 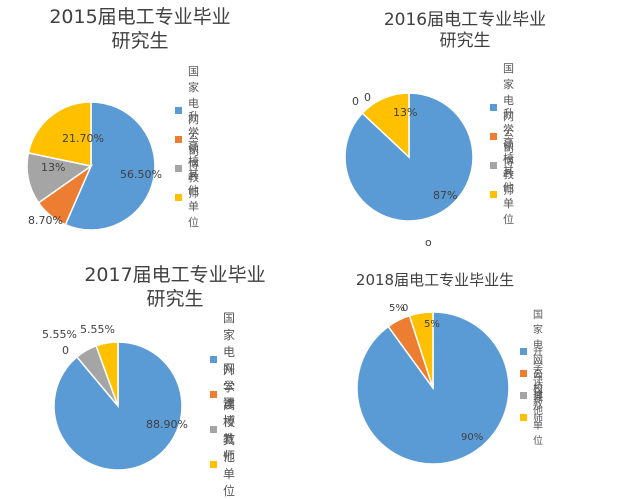 What do you see at coordinates (465, 20) in the screenshot?
I see `chart-title-line1: 2016届电工专业毕业` at bounding box center [465, 20].